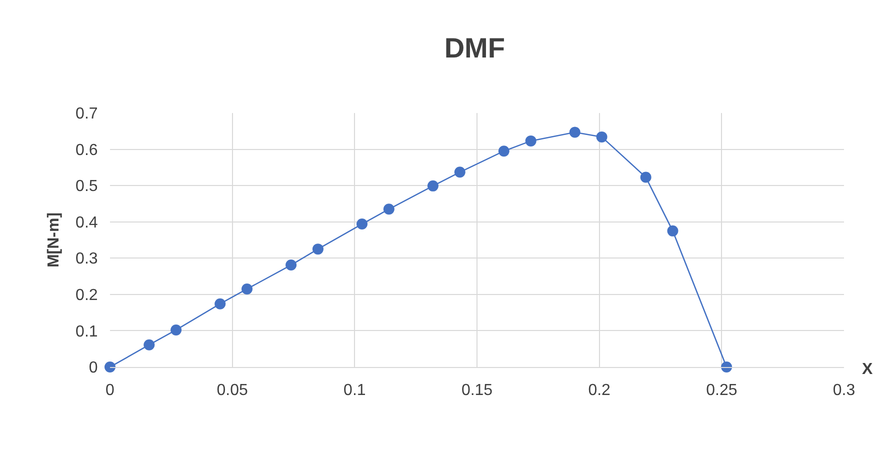 The image size is (879, 475). Describe the element at coordinates (867, 369) in the screenshot. I see `x-axis-title: X` at that location.